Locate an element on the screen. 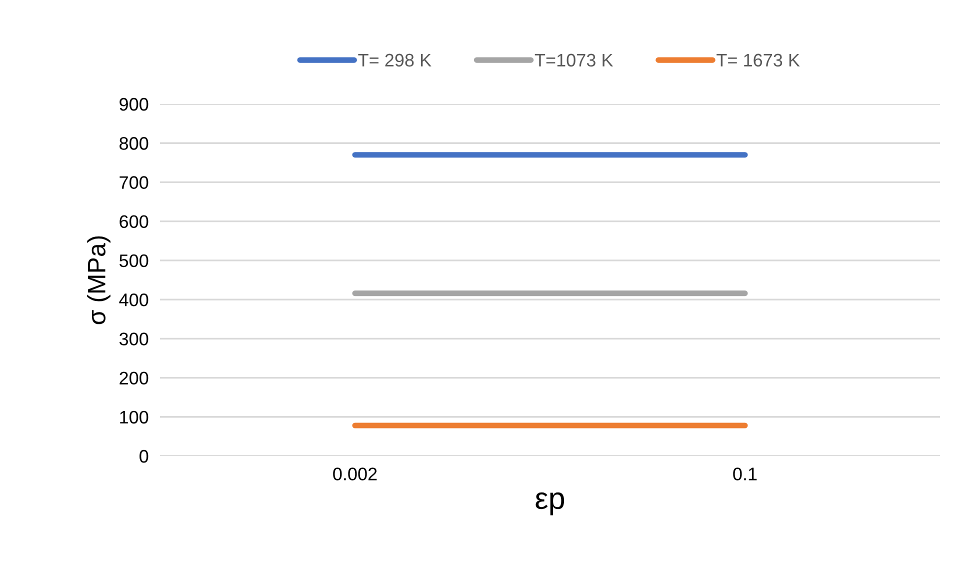 The image size is (970, 568). y-tick-label: 800 is located at coordinates (134, 143).